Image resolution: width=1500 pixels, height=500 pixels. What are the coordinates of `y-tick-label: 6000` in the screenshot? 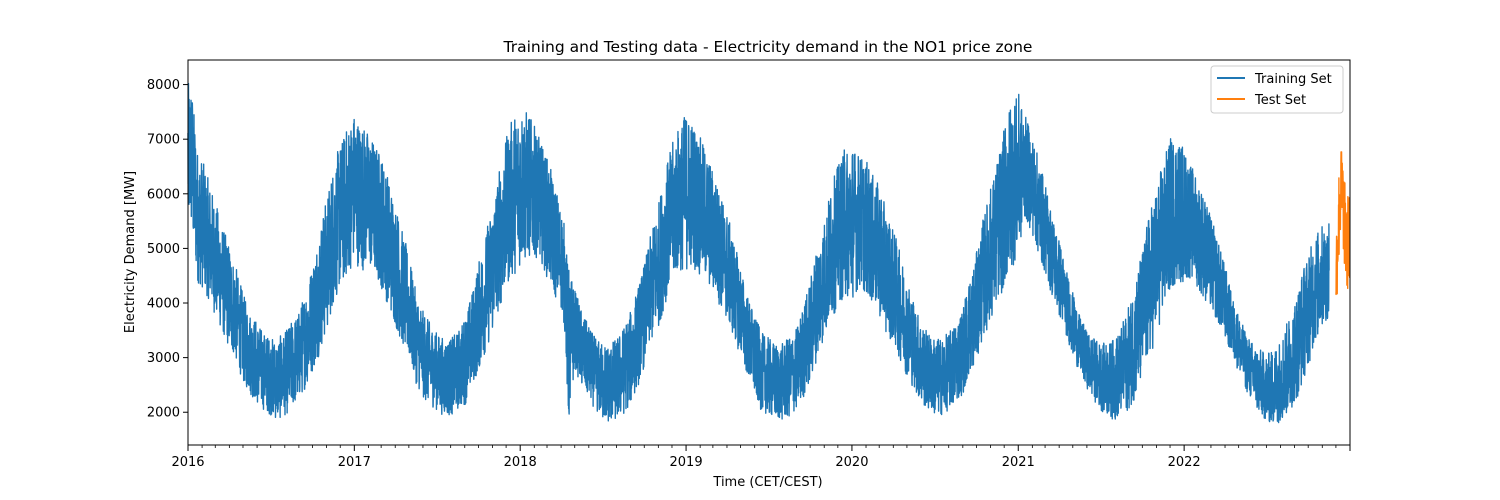 It's located at (163, 194).